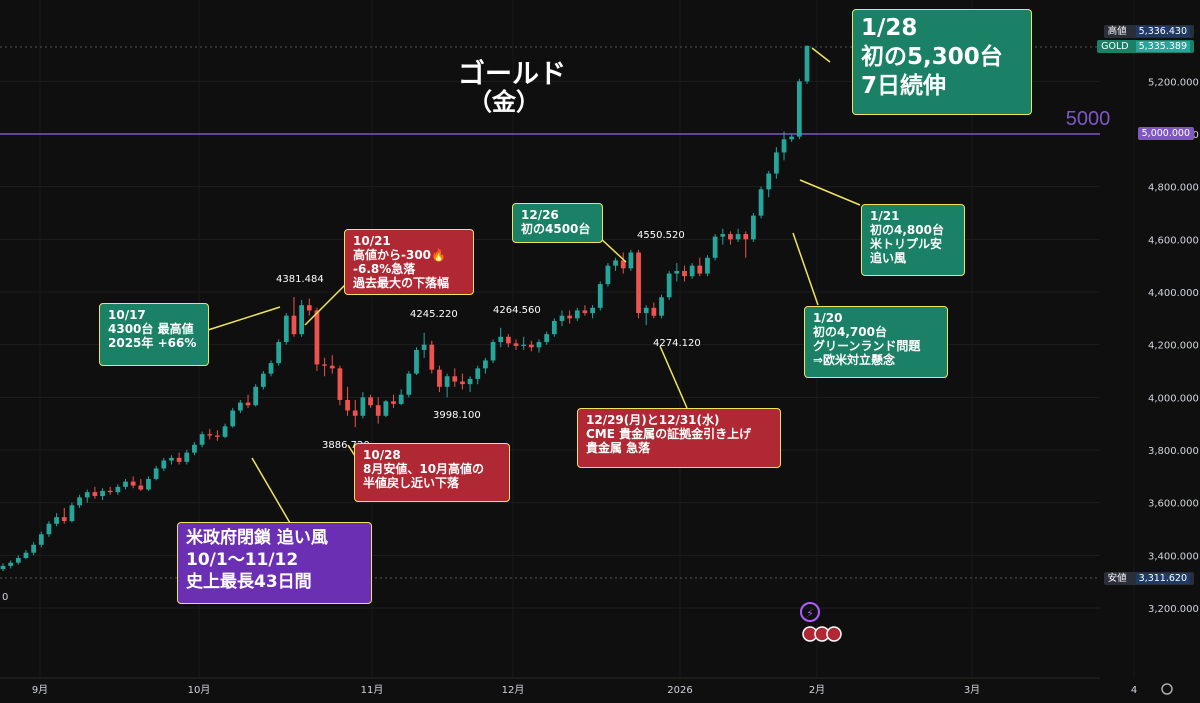 The width and height of the screenshot is (1200, 703). I want to click on x-tick-label: 12月, so click(513, 690).